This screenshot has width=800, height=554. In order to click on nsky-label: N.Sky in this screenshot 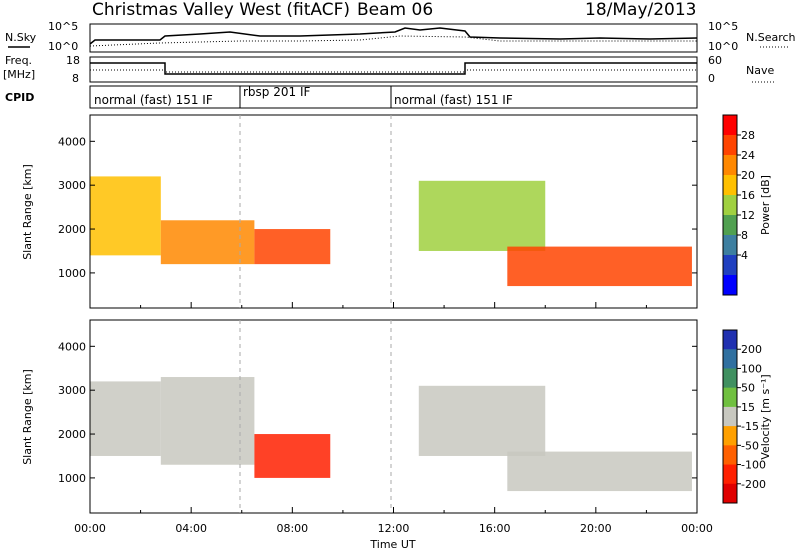, I will do `click(21, 37)`.